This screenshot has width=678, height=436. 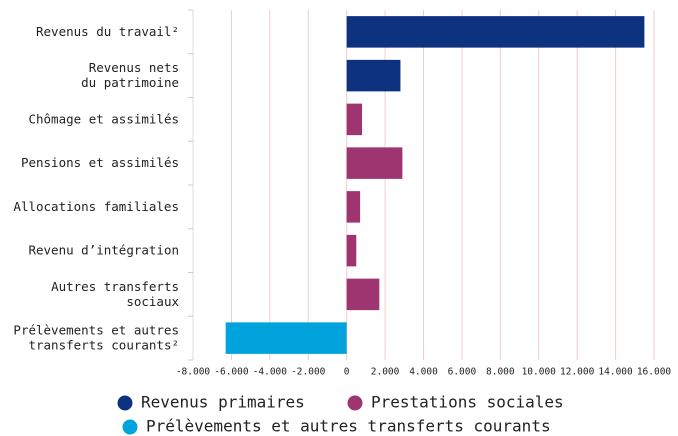 I want to click on x-tick-label: 2.000, so click(x=385, y=372).